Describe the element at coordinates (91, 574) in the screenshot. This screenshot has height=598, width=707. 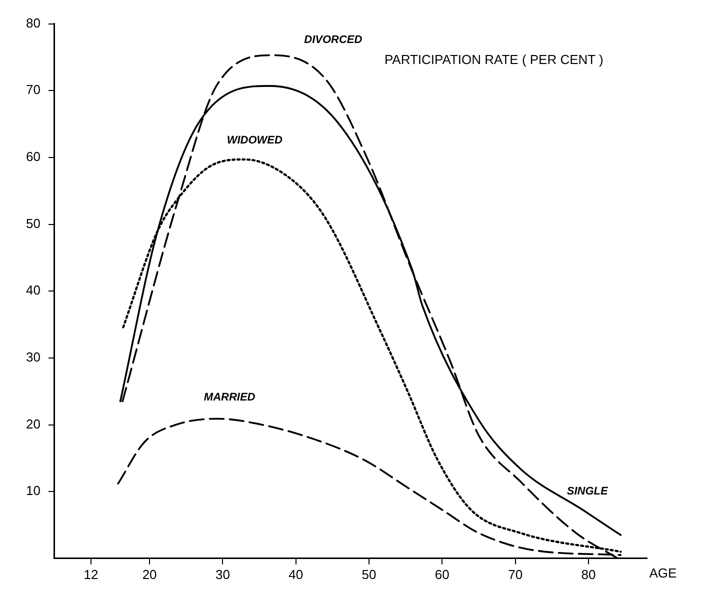
I see `x-tick-label: 12` at that location.